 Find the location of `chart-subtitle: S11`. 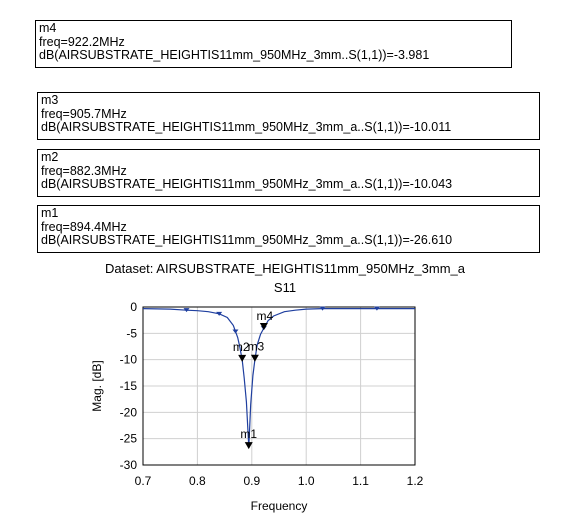

chart-subtitle: S11 is located at coordinates (285, 287).